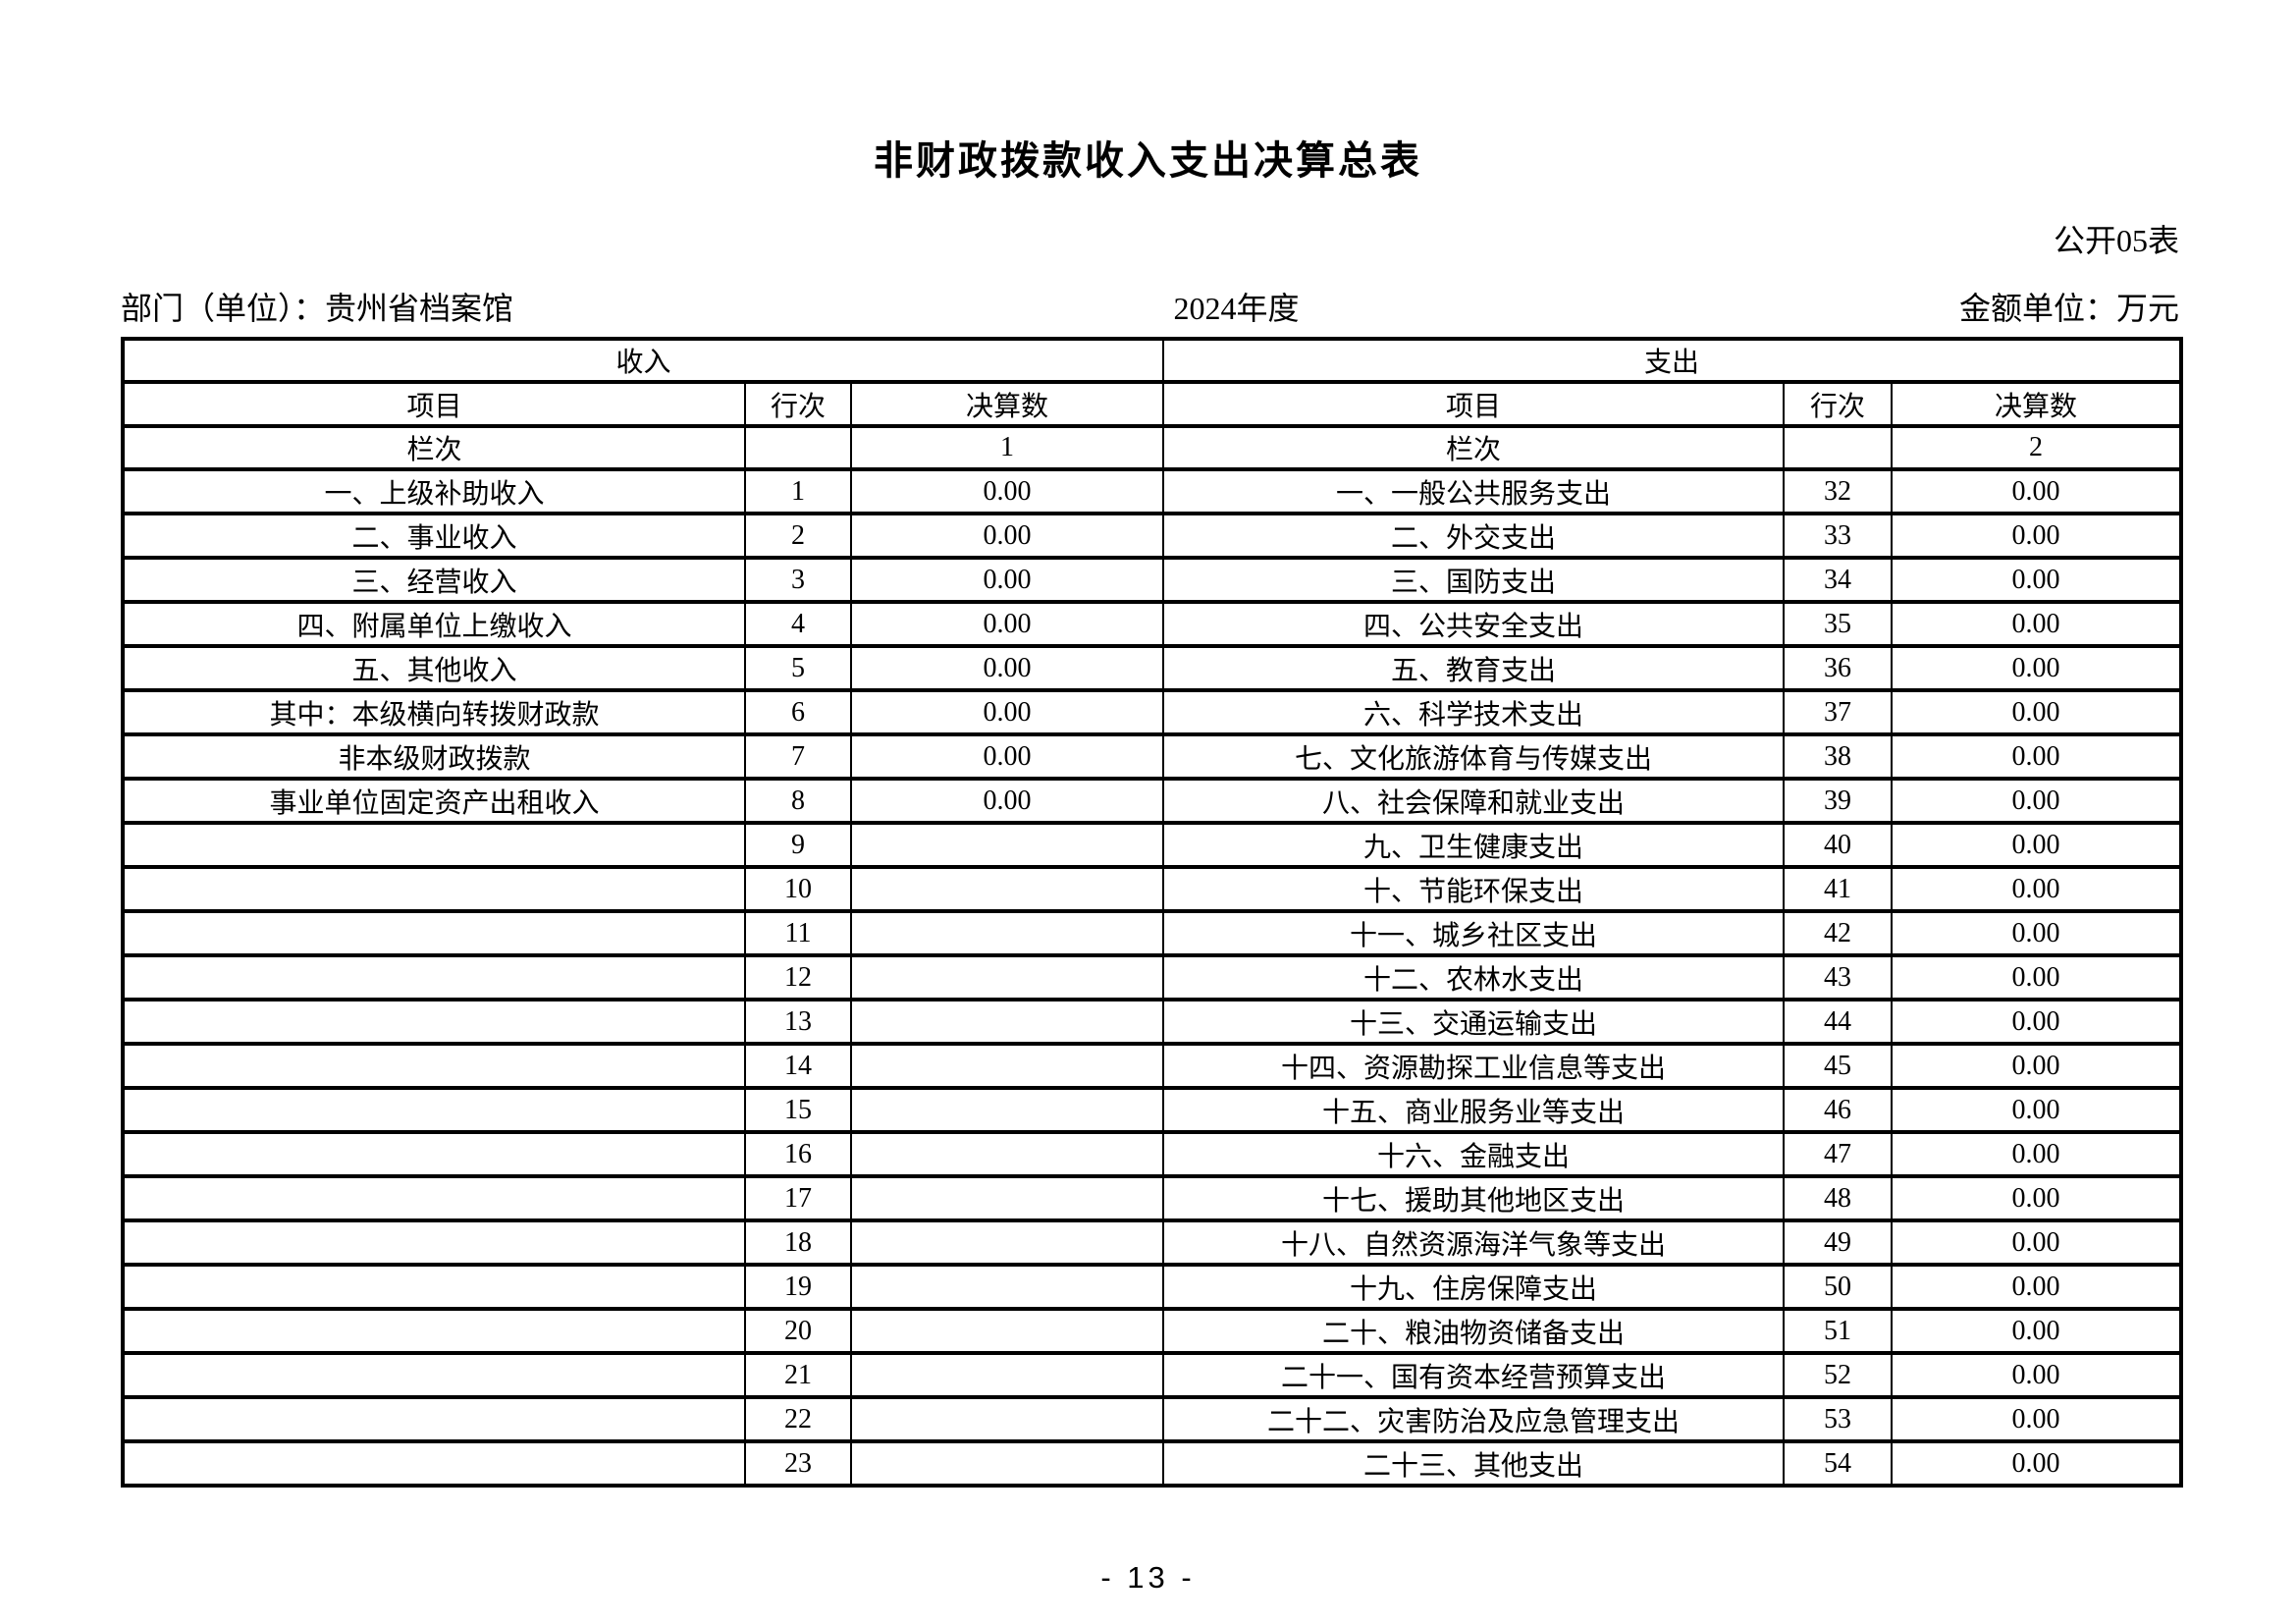  Describe the element at coordinates (1152, 1331) in the screenshot. I see `table-row: 20 二十、粮油物资储备支出 51 0.00` at that location.